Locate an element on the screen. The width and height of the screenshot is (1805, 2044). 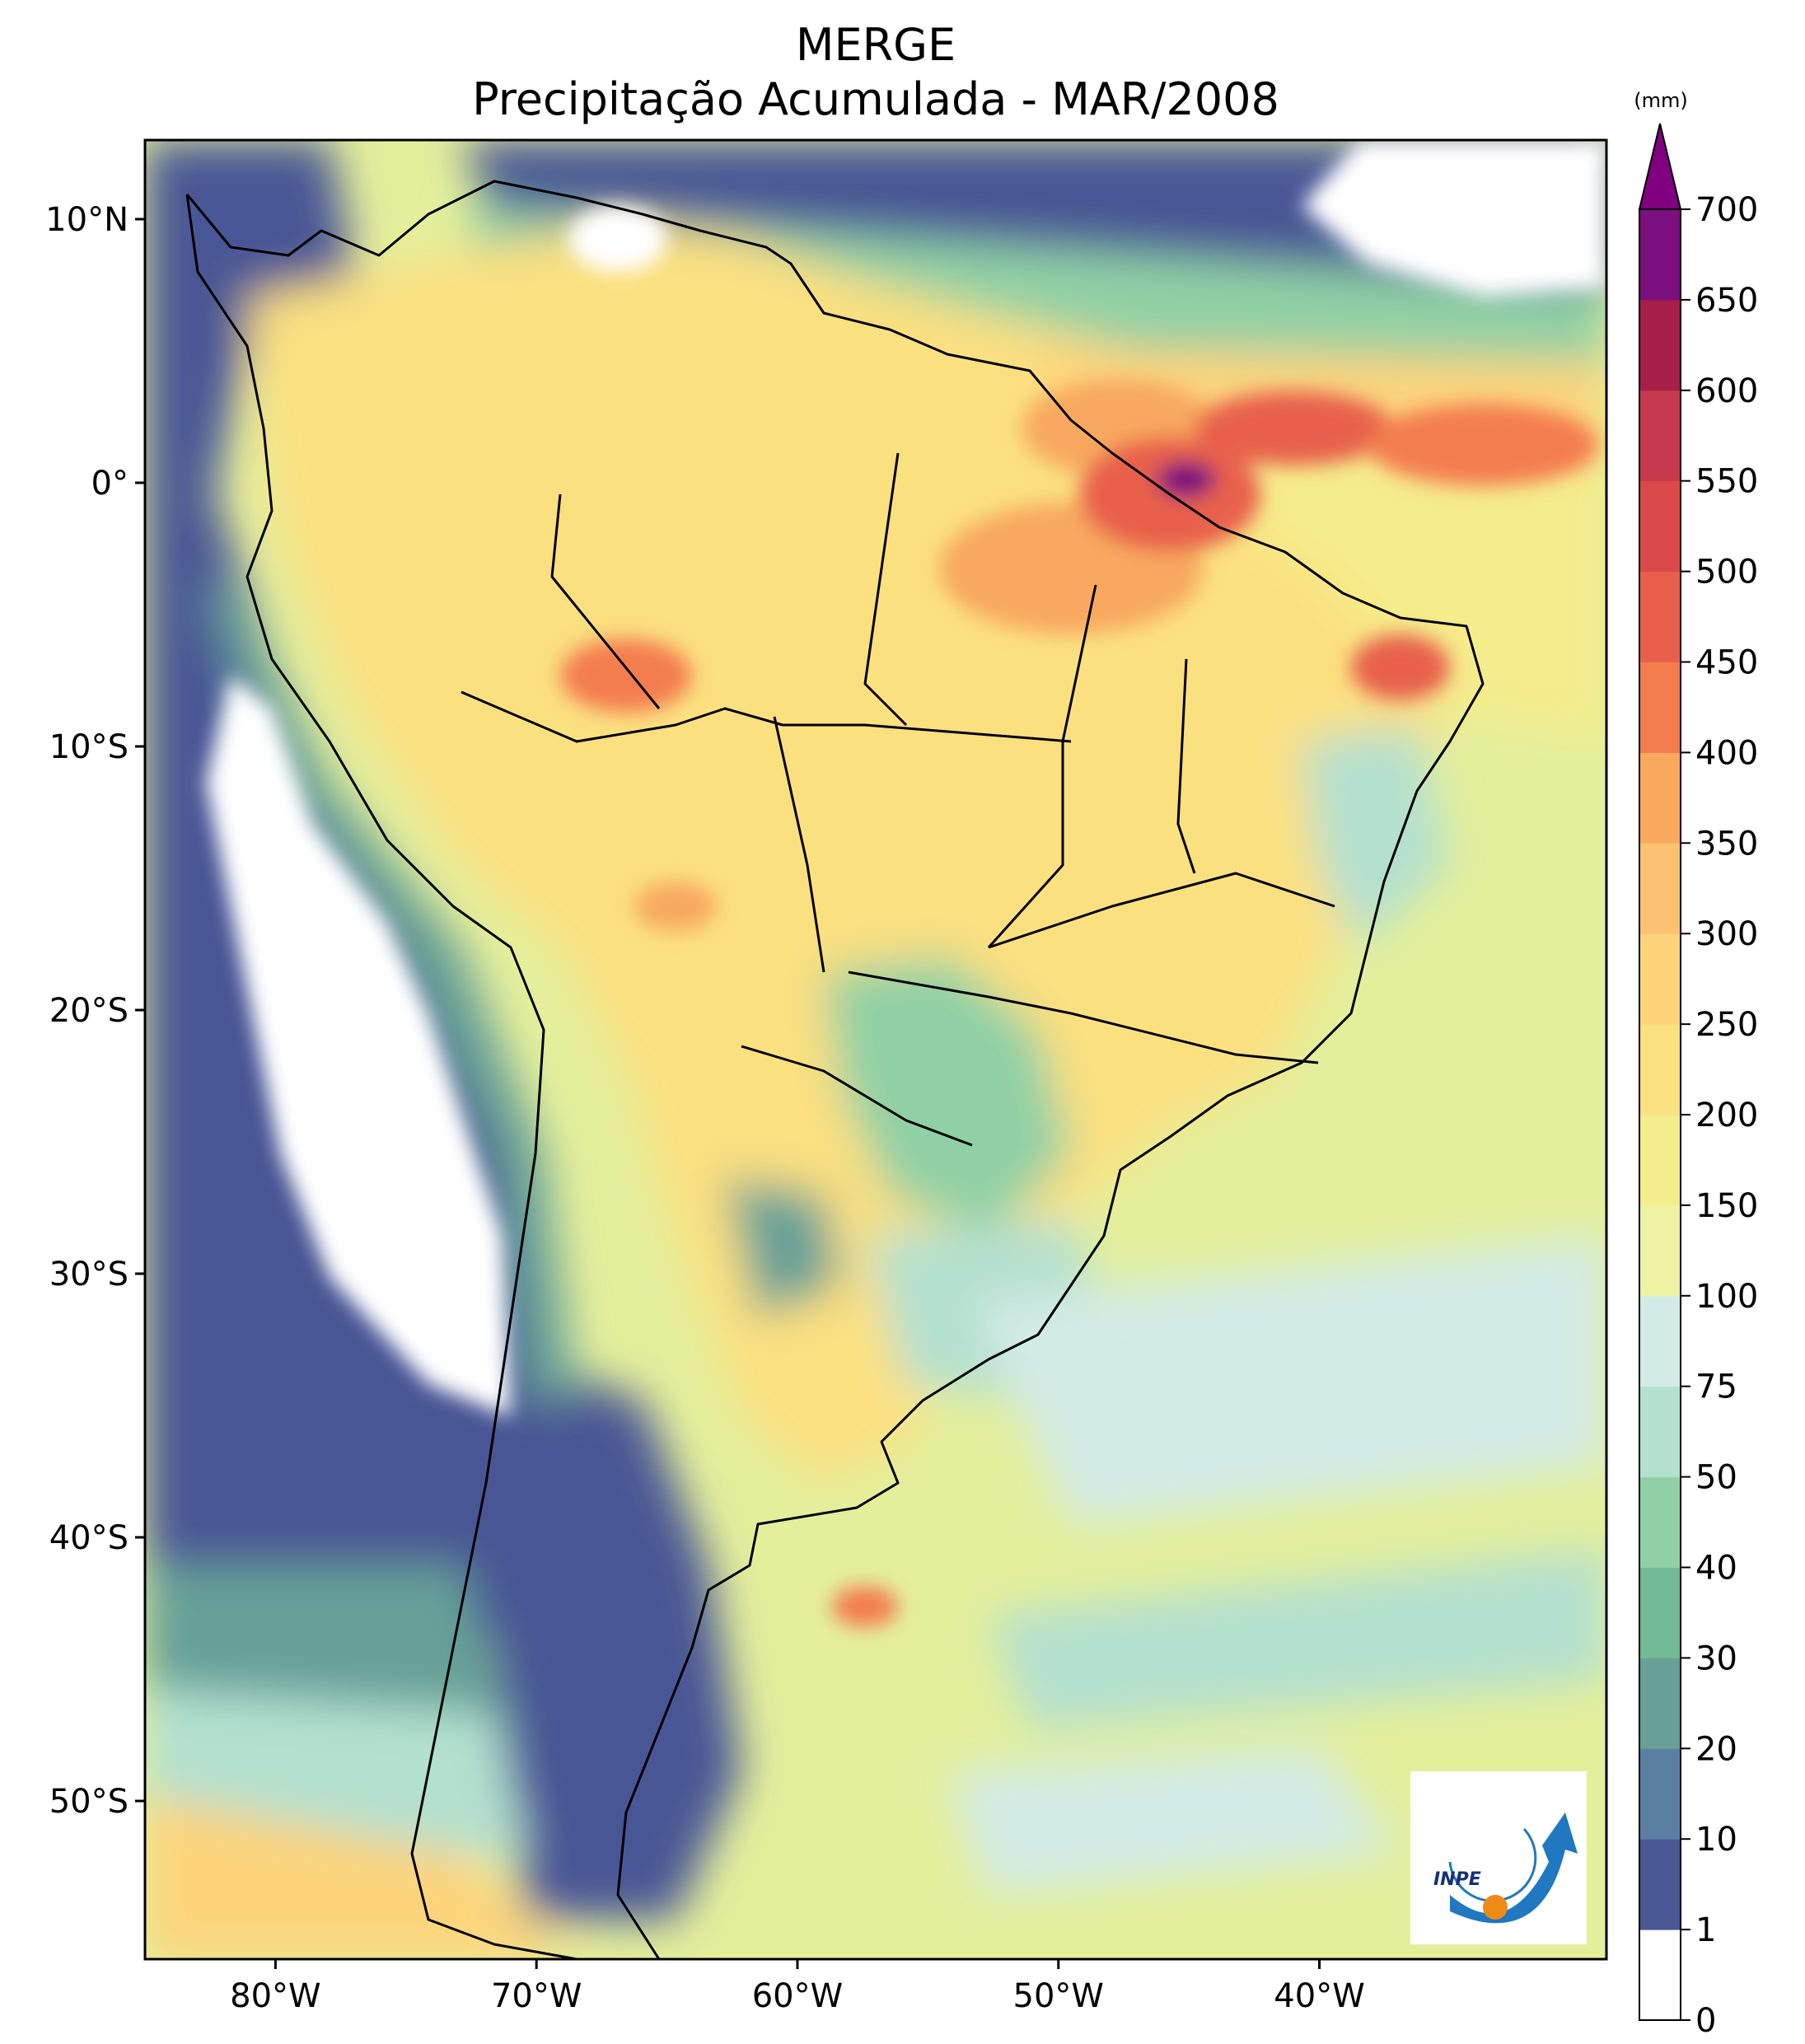
x-tick-label: 80°W is located at coordinates (275, 1996).